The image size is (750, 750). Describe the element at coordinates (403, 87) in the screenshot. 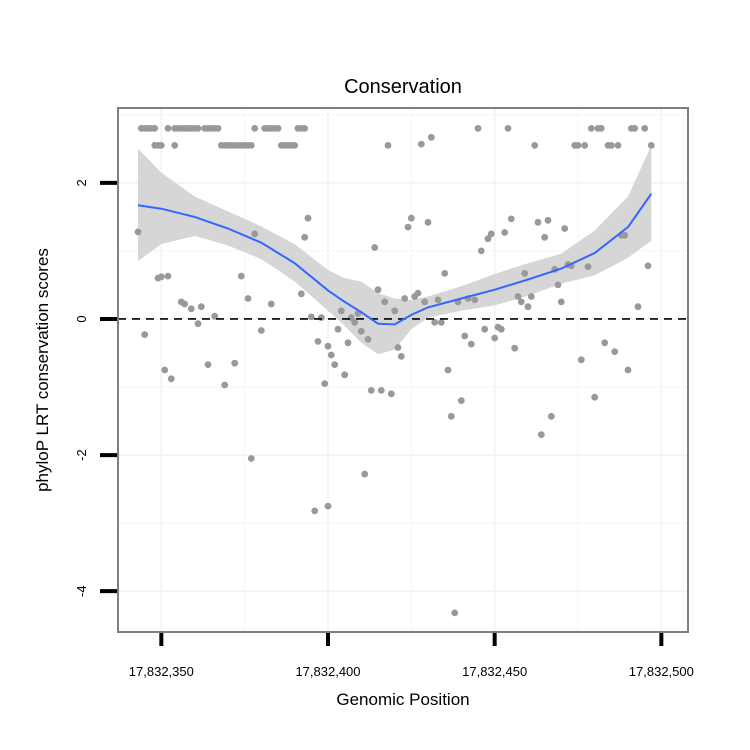

I see `chart-title: Conservation` at that location.